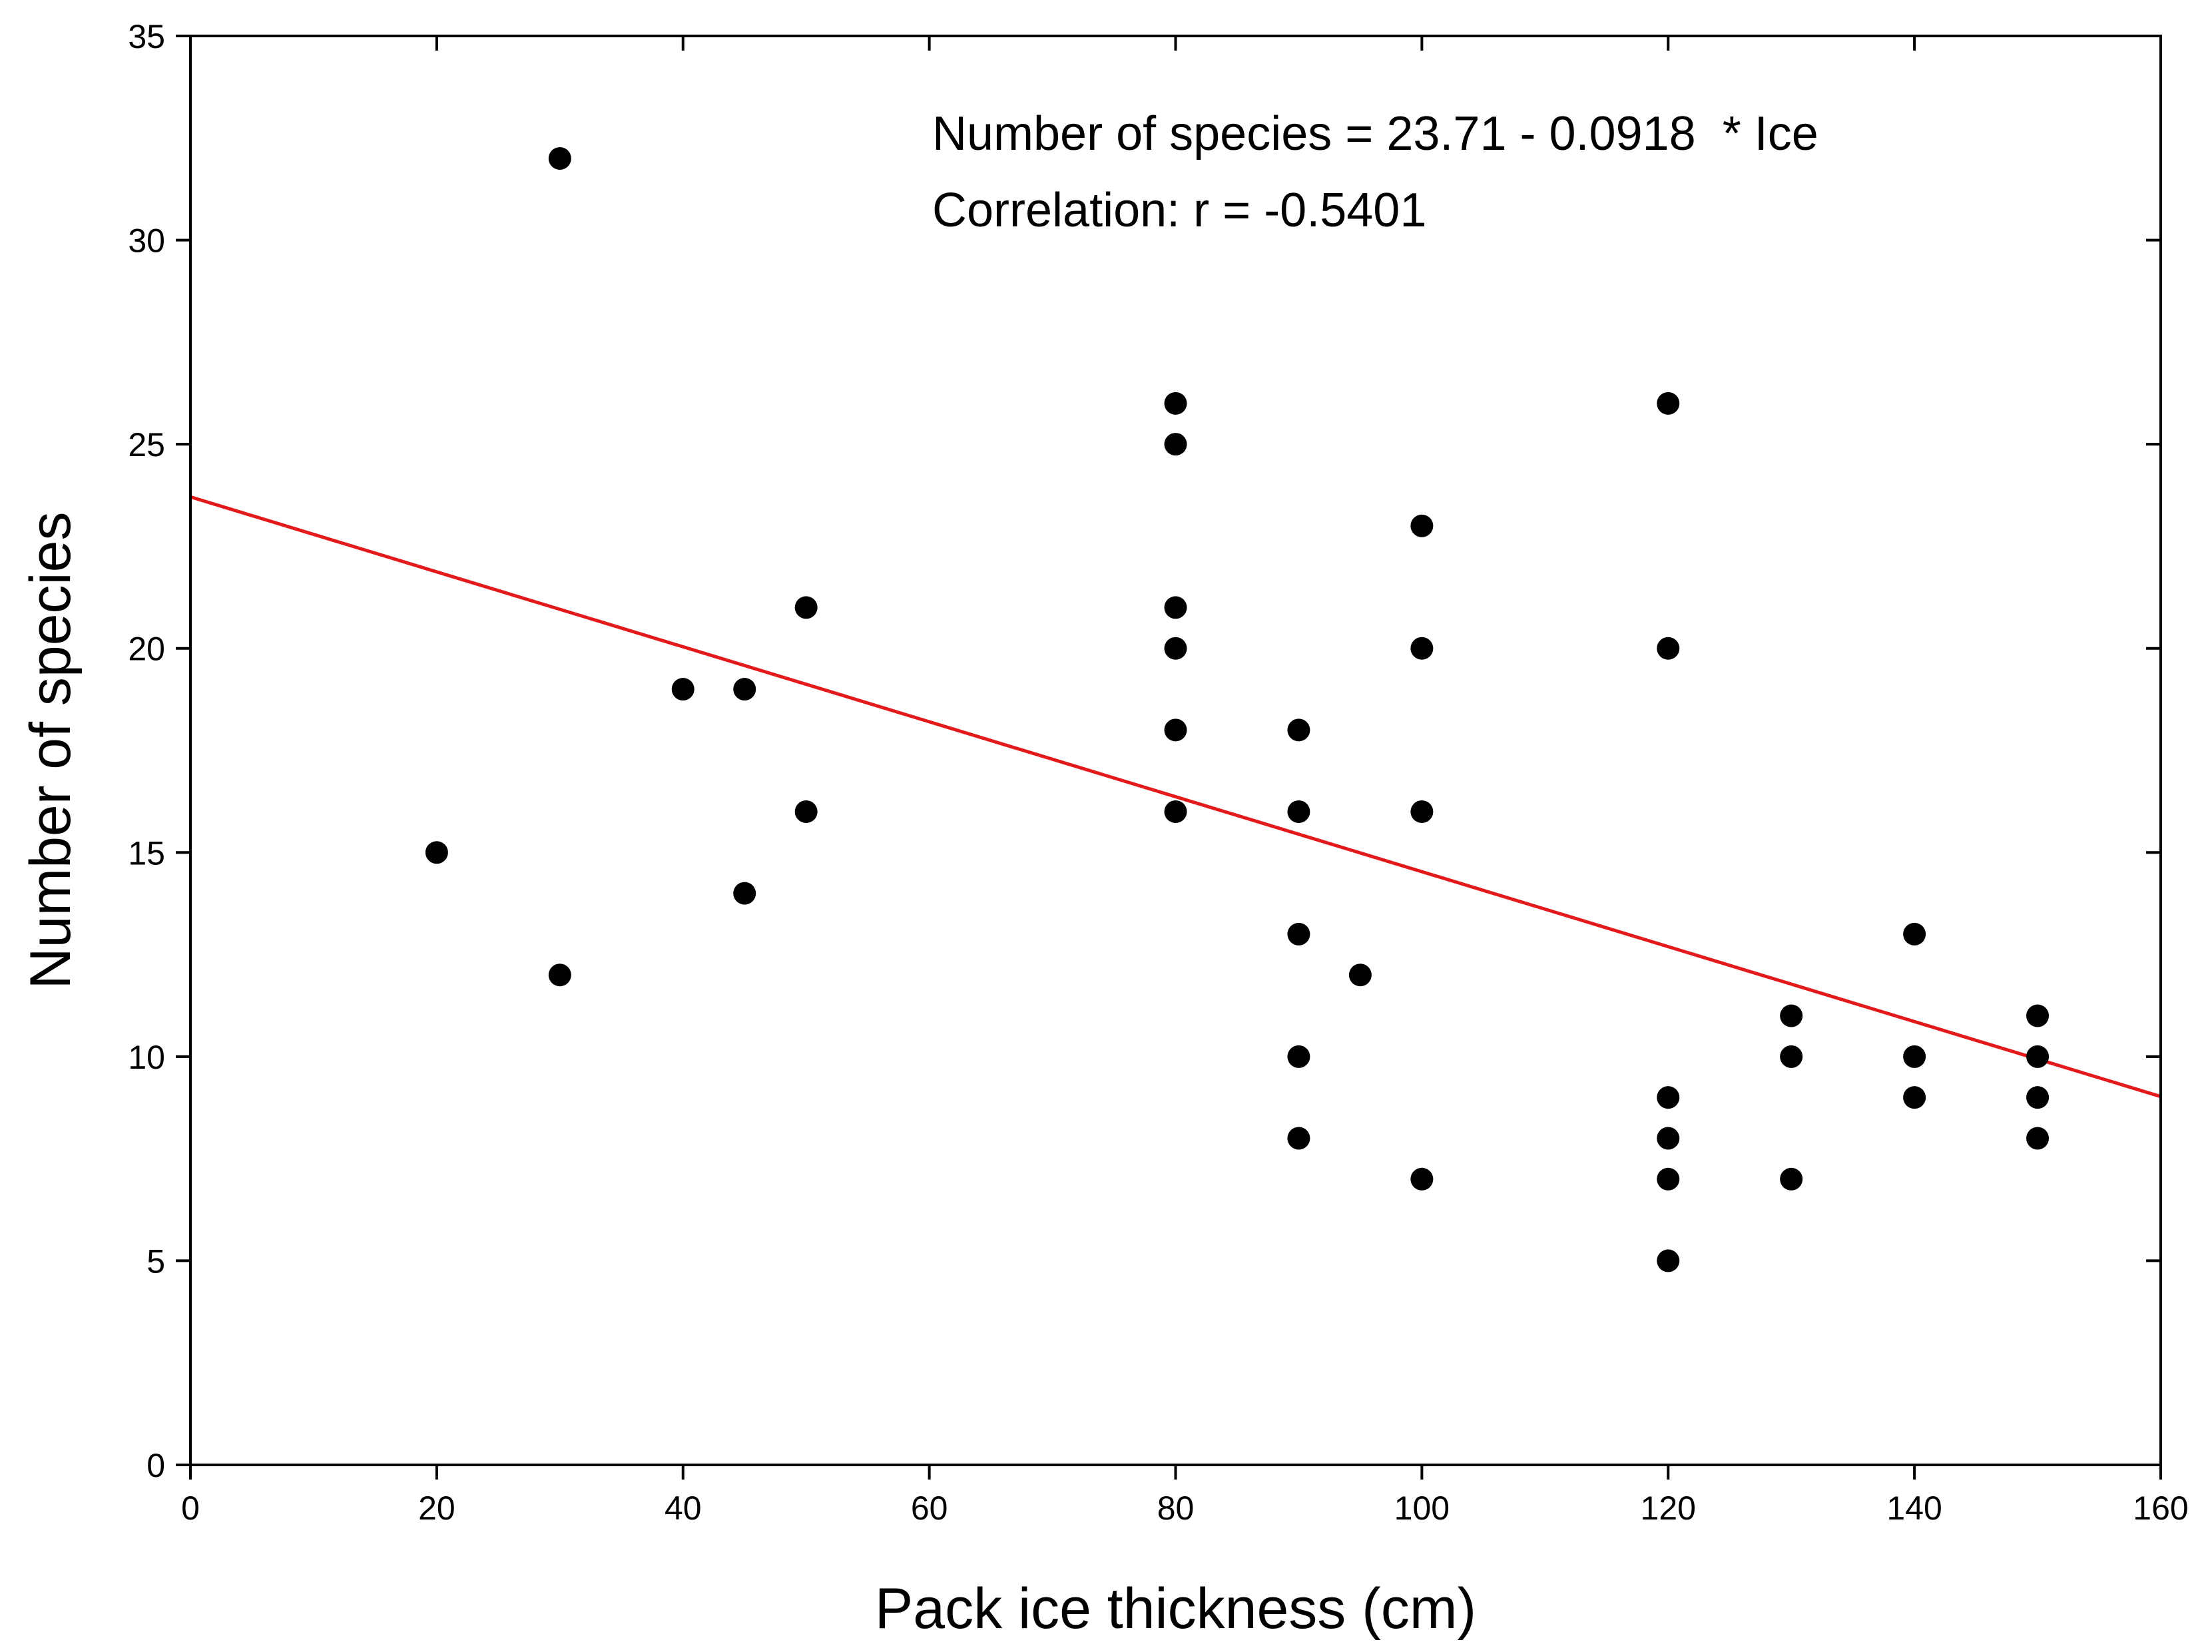 The height and width of the screenshot is (1652, 2212). Describe the element at coordinates (1668, 1508) in the screenshot. I see `x-tick-label: 120` at that location.